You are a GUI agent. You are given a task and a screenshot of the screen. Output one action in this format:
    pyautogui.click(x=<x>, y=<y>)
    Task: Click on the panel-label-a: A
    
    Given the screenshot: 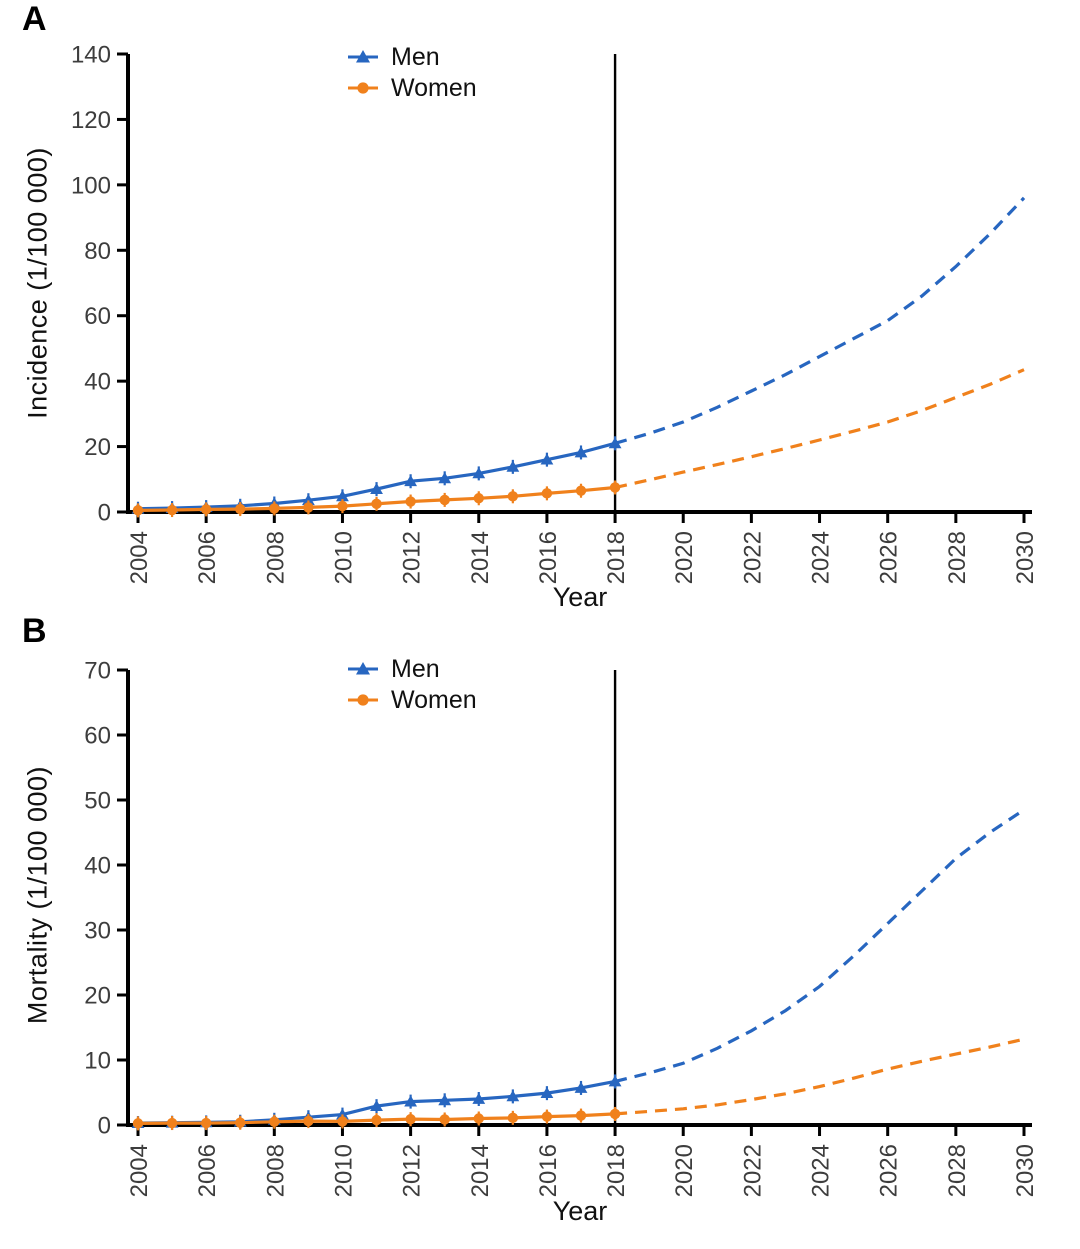 What is the action you would take?
    pyautogui.click(x=34, y=19)
    